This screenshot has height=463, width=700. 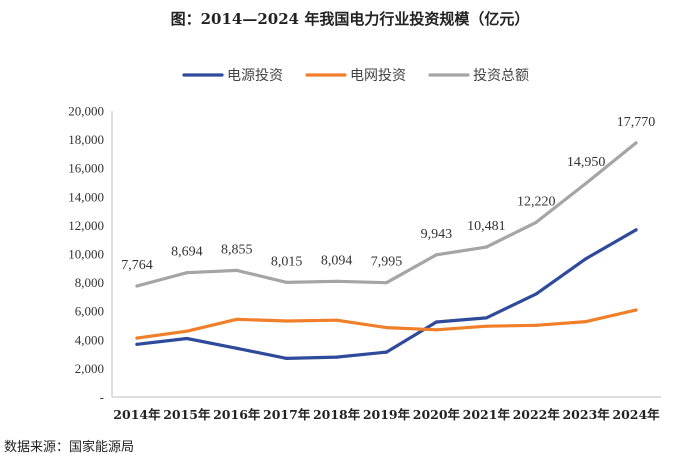 I want to click on x-tick-label: 2024年, so click(x=636, y=414).